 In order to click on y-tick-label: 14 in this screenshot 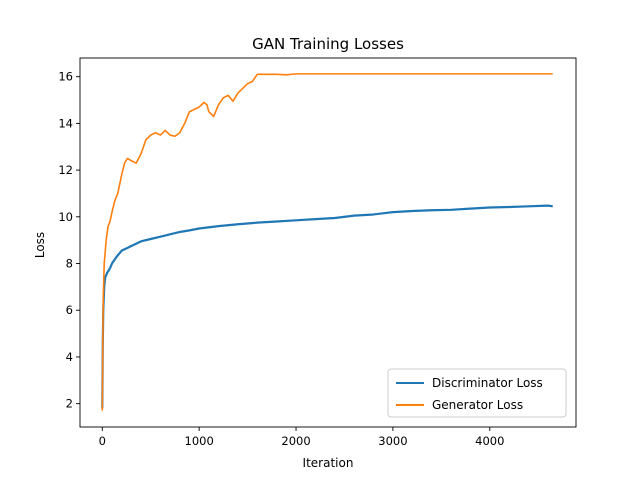, I will do `click(65, 123)`.